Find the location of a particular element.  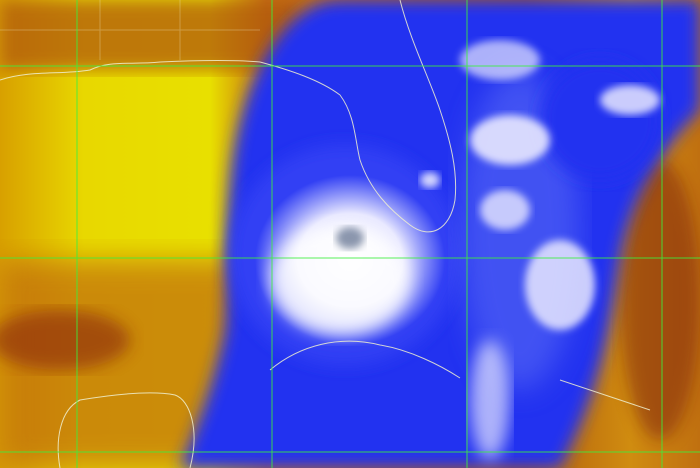

gulf-coast-line is located at coordinates (130, 70).